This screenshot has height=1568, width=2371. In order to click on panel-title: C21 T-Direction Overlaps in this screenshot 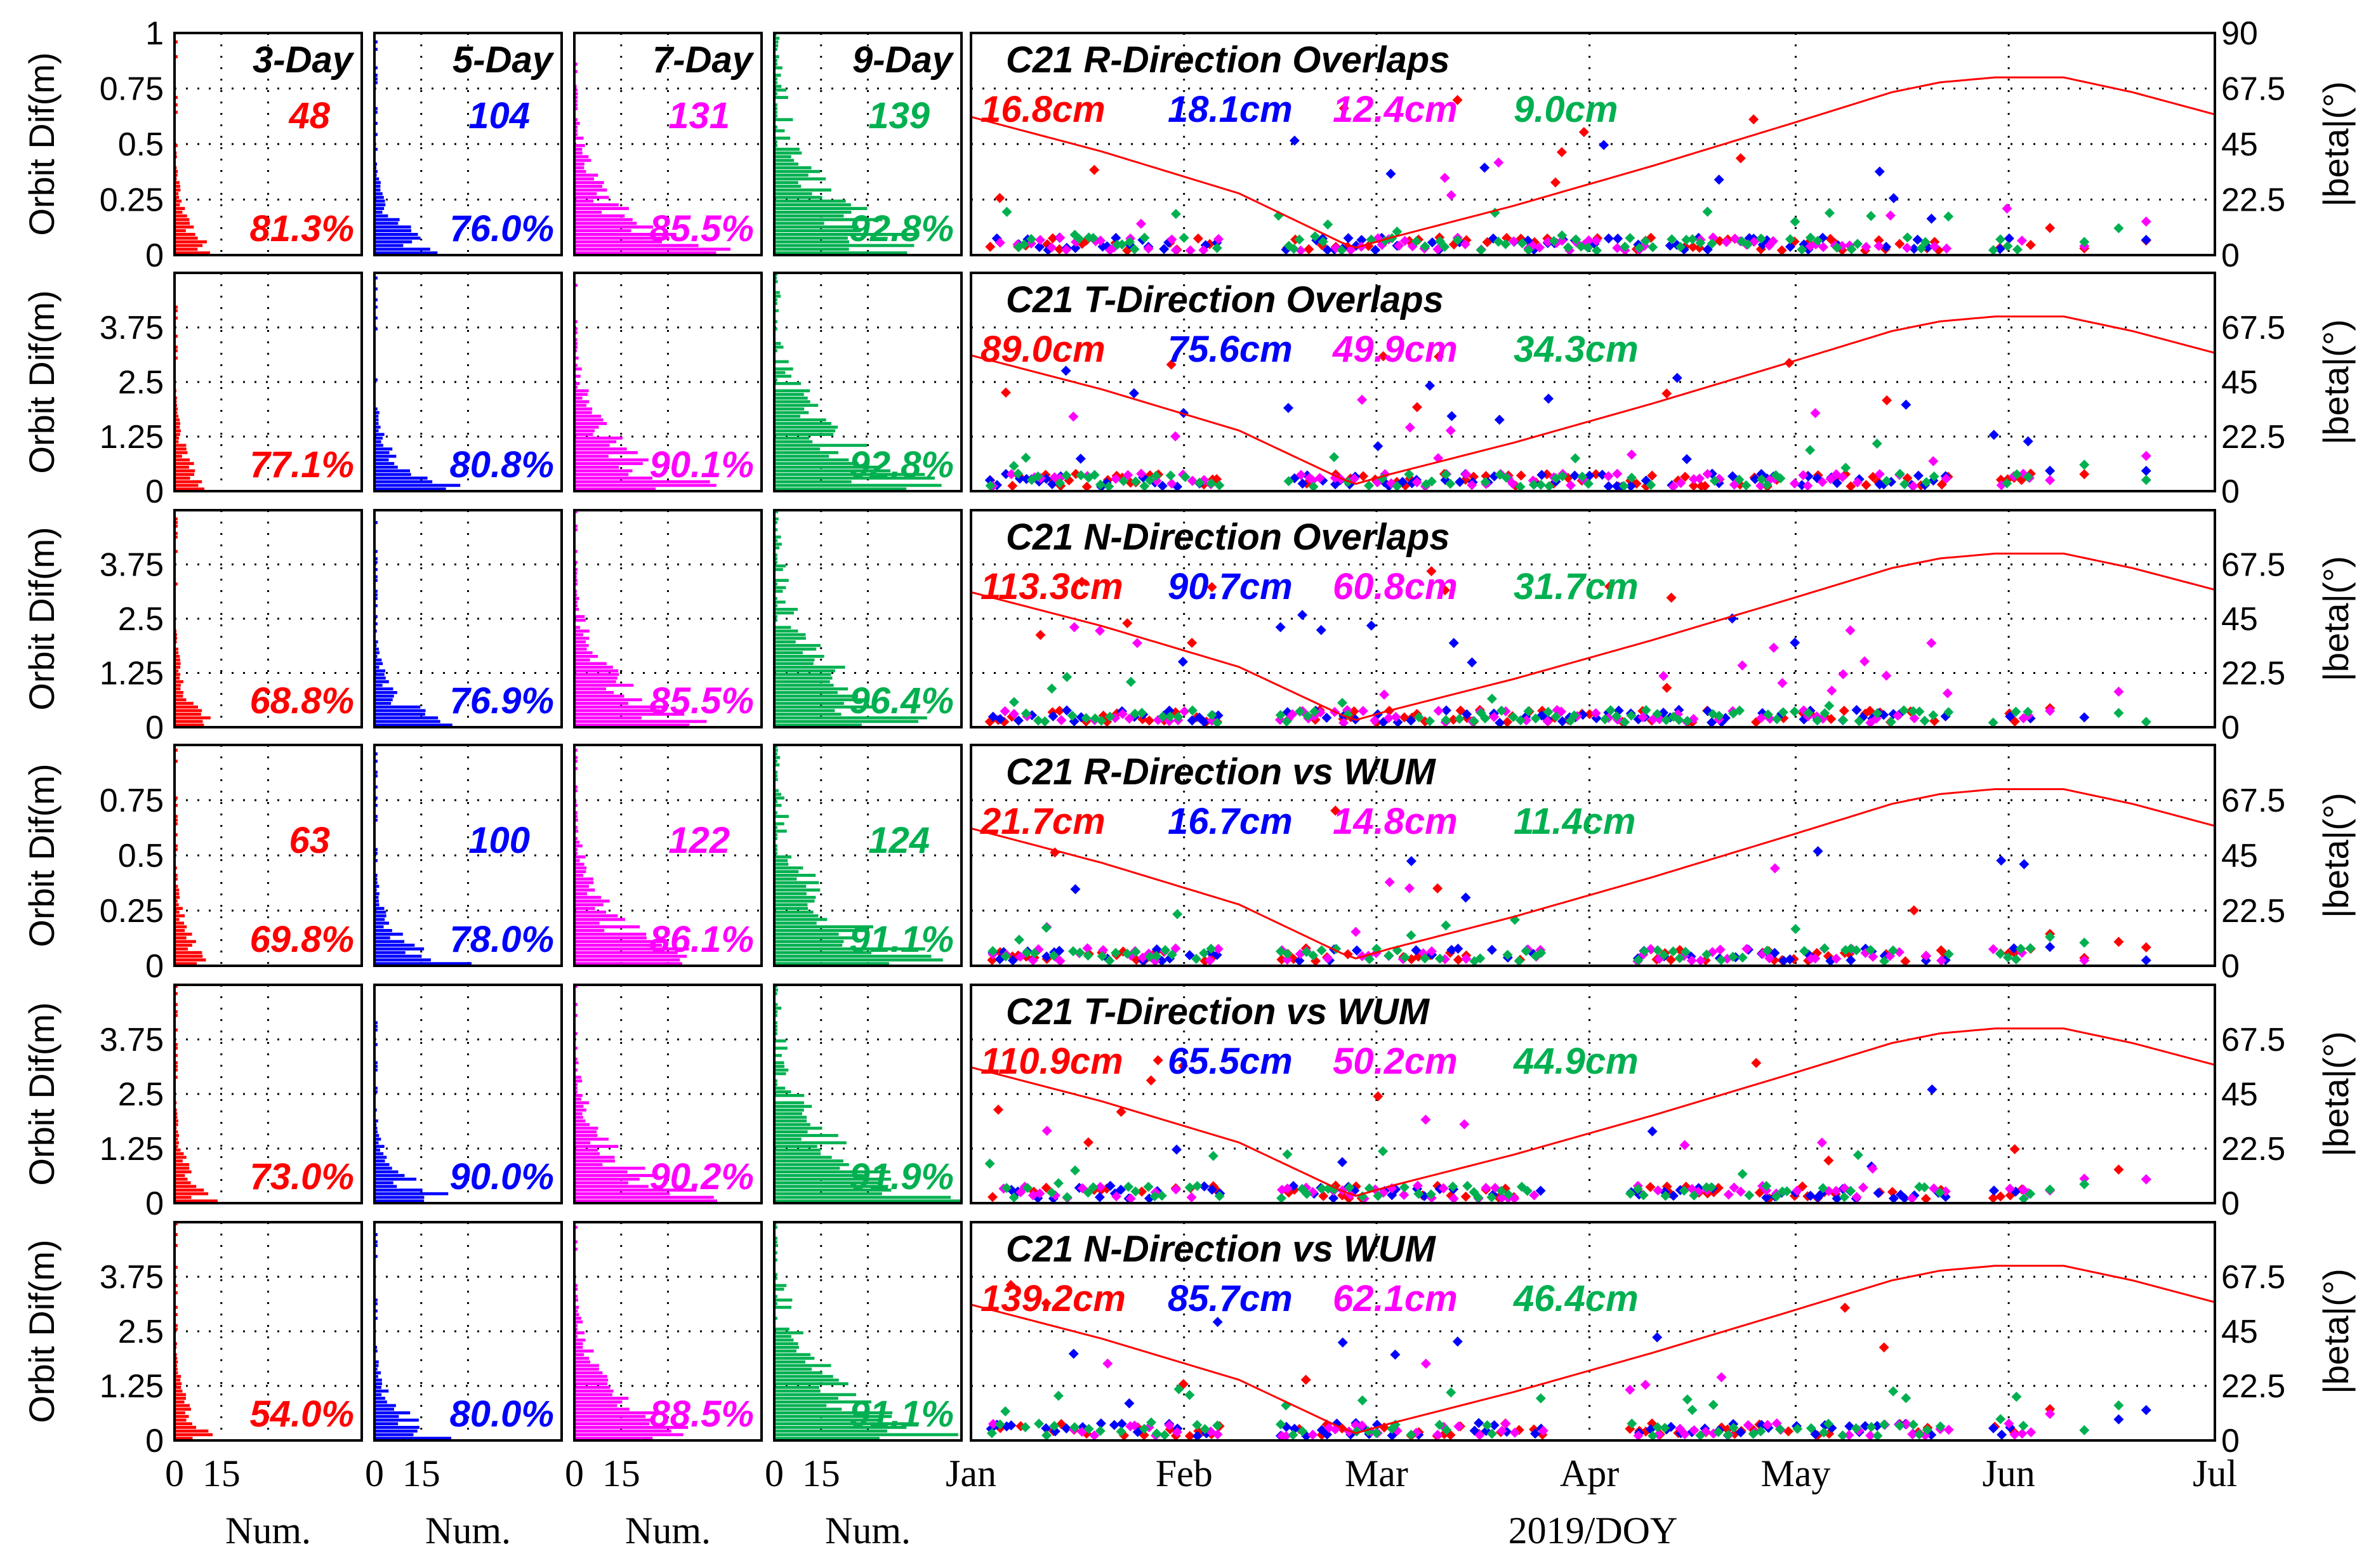, I will do `click(1225, 299)`.